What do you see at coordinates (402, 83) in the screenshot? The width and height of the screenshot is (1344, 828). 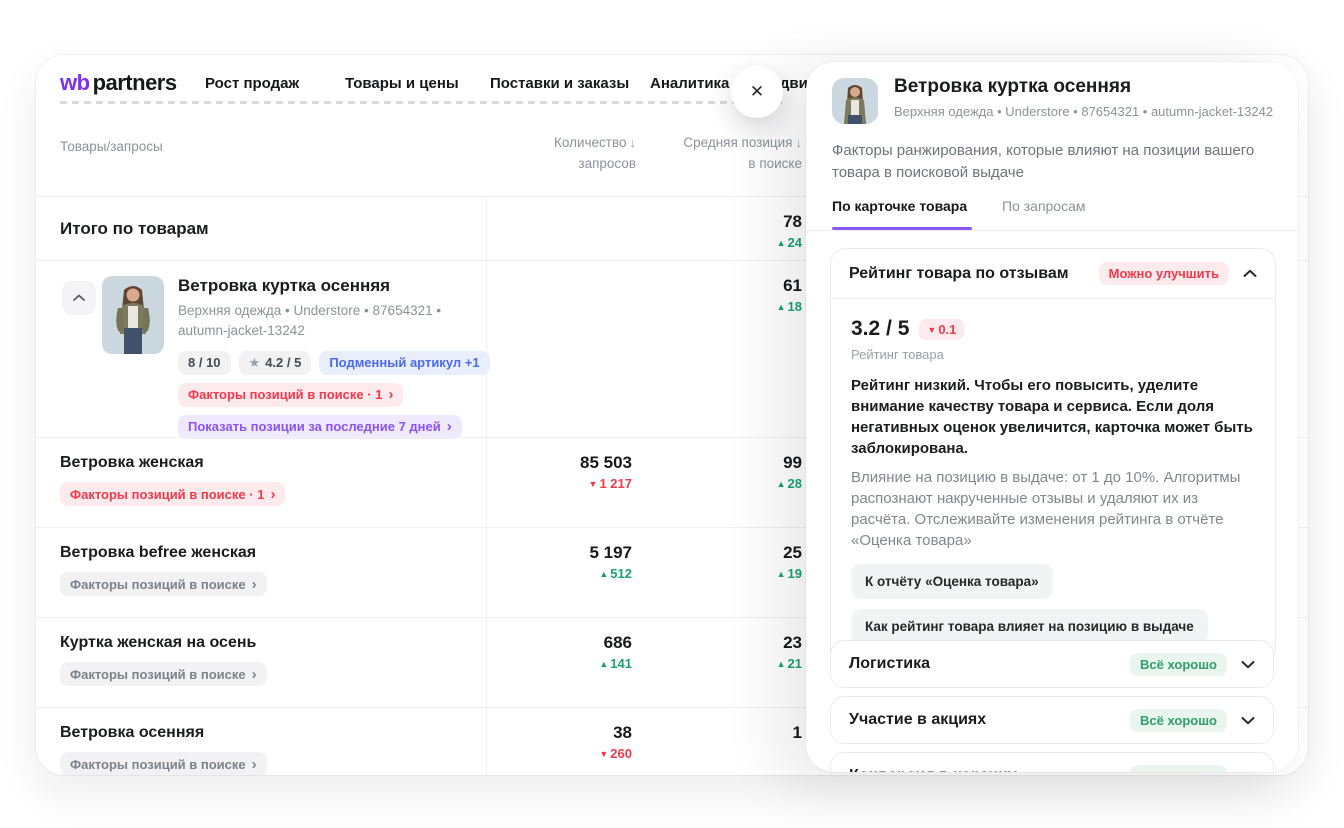 I see `nav-item-goods-prices: Товары и цены` at bounding box center [402, 83].